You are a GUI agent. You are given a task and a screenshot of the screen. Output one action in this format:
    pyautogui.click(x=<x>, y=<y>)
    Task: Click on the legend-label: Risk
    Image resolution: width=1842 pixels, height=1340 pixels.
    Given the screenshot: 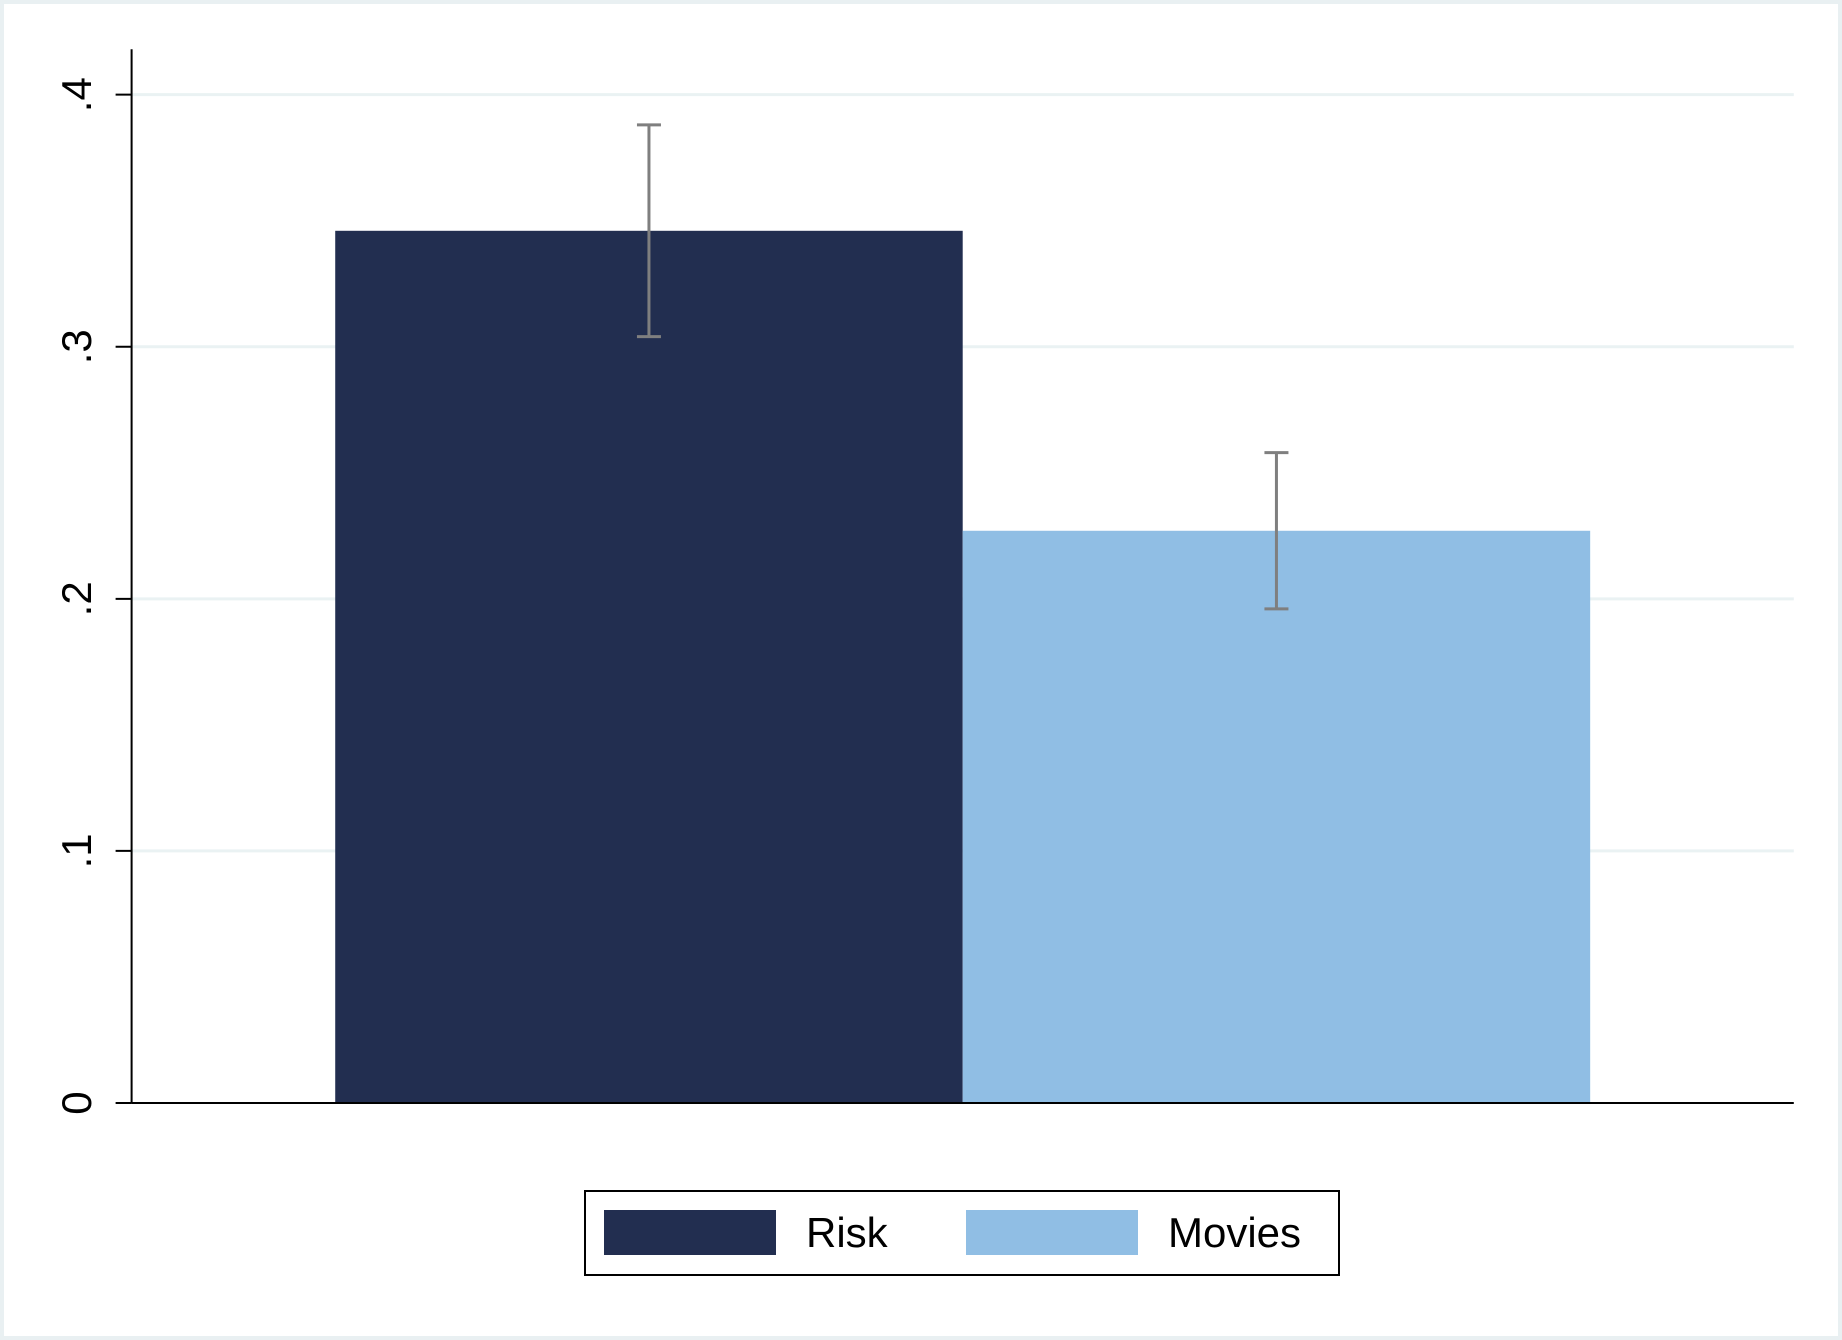 What is the action you would take?
    pyautogui.click(x=847, y=1232)
    